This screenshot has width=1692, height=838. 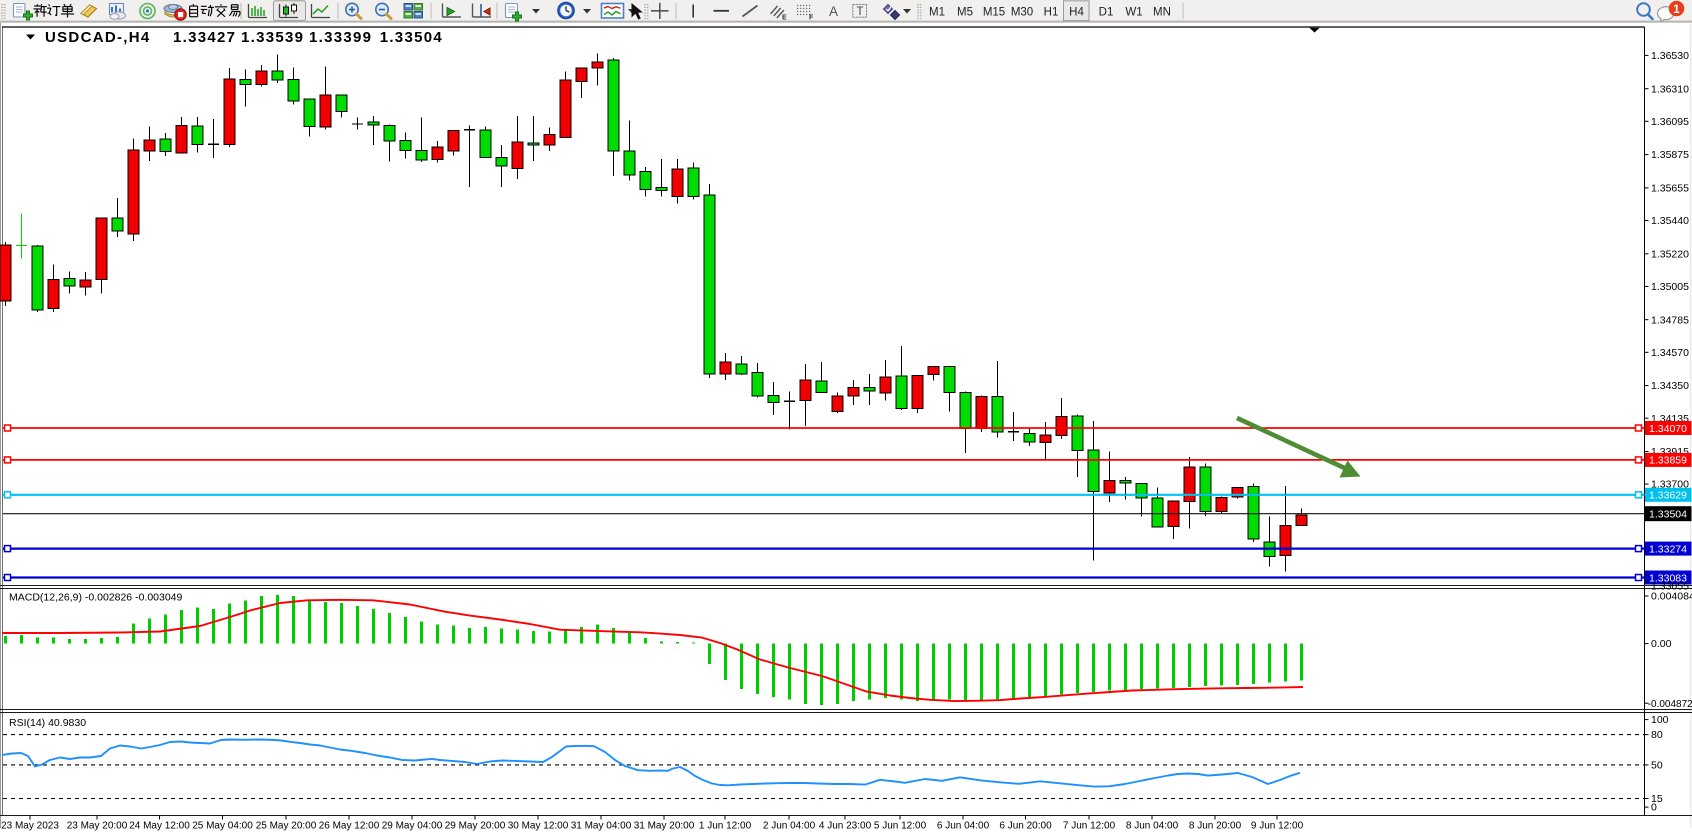 I want to click on svg-text: 24 May 12:00, so click(x=159, y=826).